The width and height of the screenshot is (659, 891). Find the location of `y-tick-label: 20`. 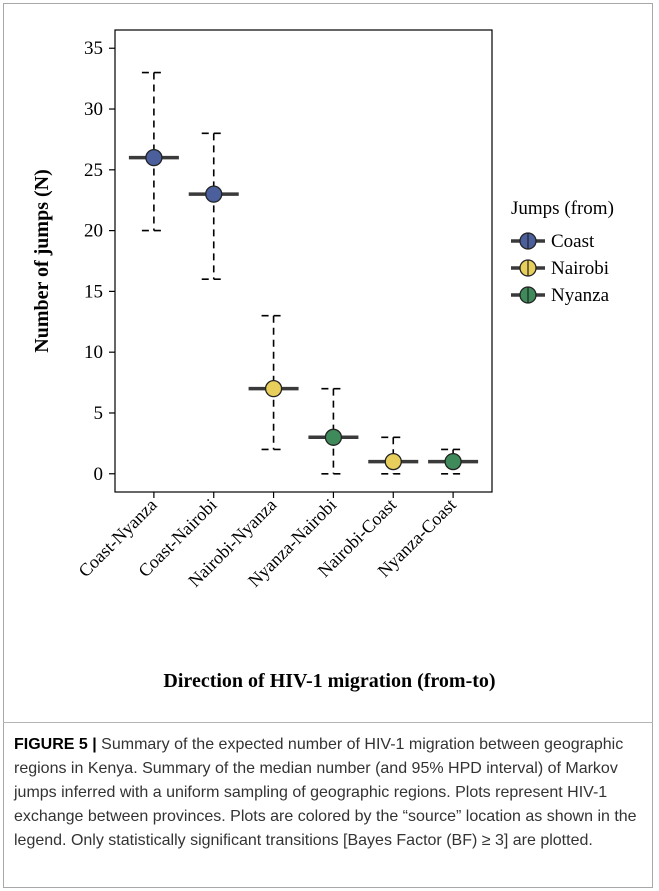

y-tick-label: 20 is located at coordinates (93, 231).